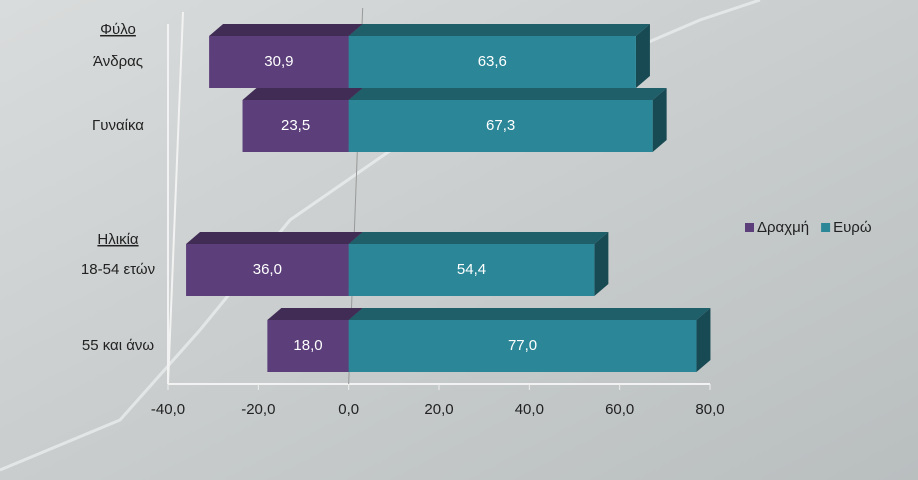 The width and height of the screenshot is (918, 480). Describe the element at coordinates (783, 227) in the screenshot. I see `legend-label: Δραχμή` at that location.